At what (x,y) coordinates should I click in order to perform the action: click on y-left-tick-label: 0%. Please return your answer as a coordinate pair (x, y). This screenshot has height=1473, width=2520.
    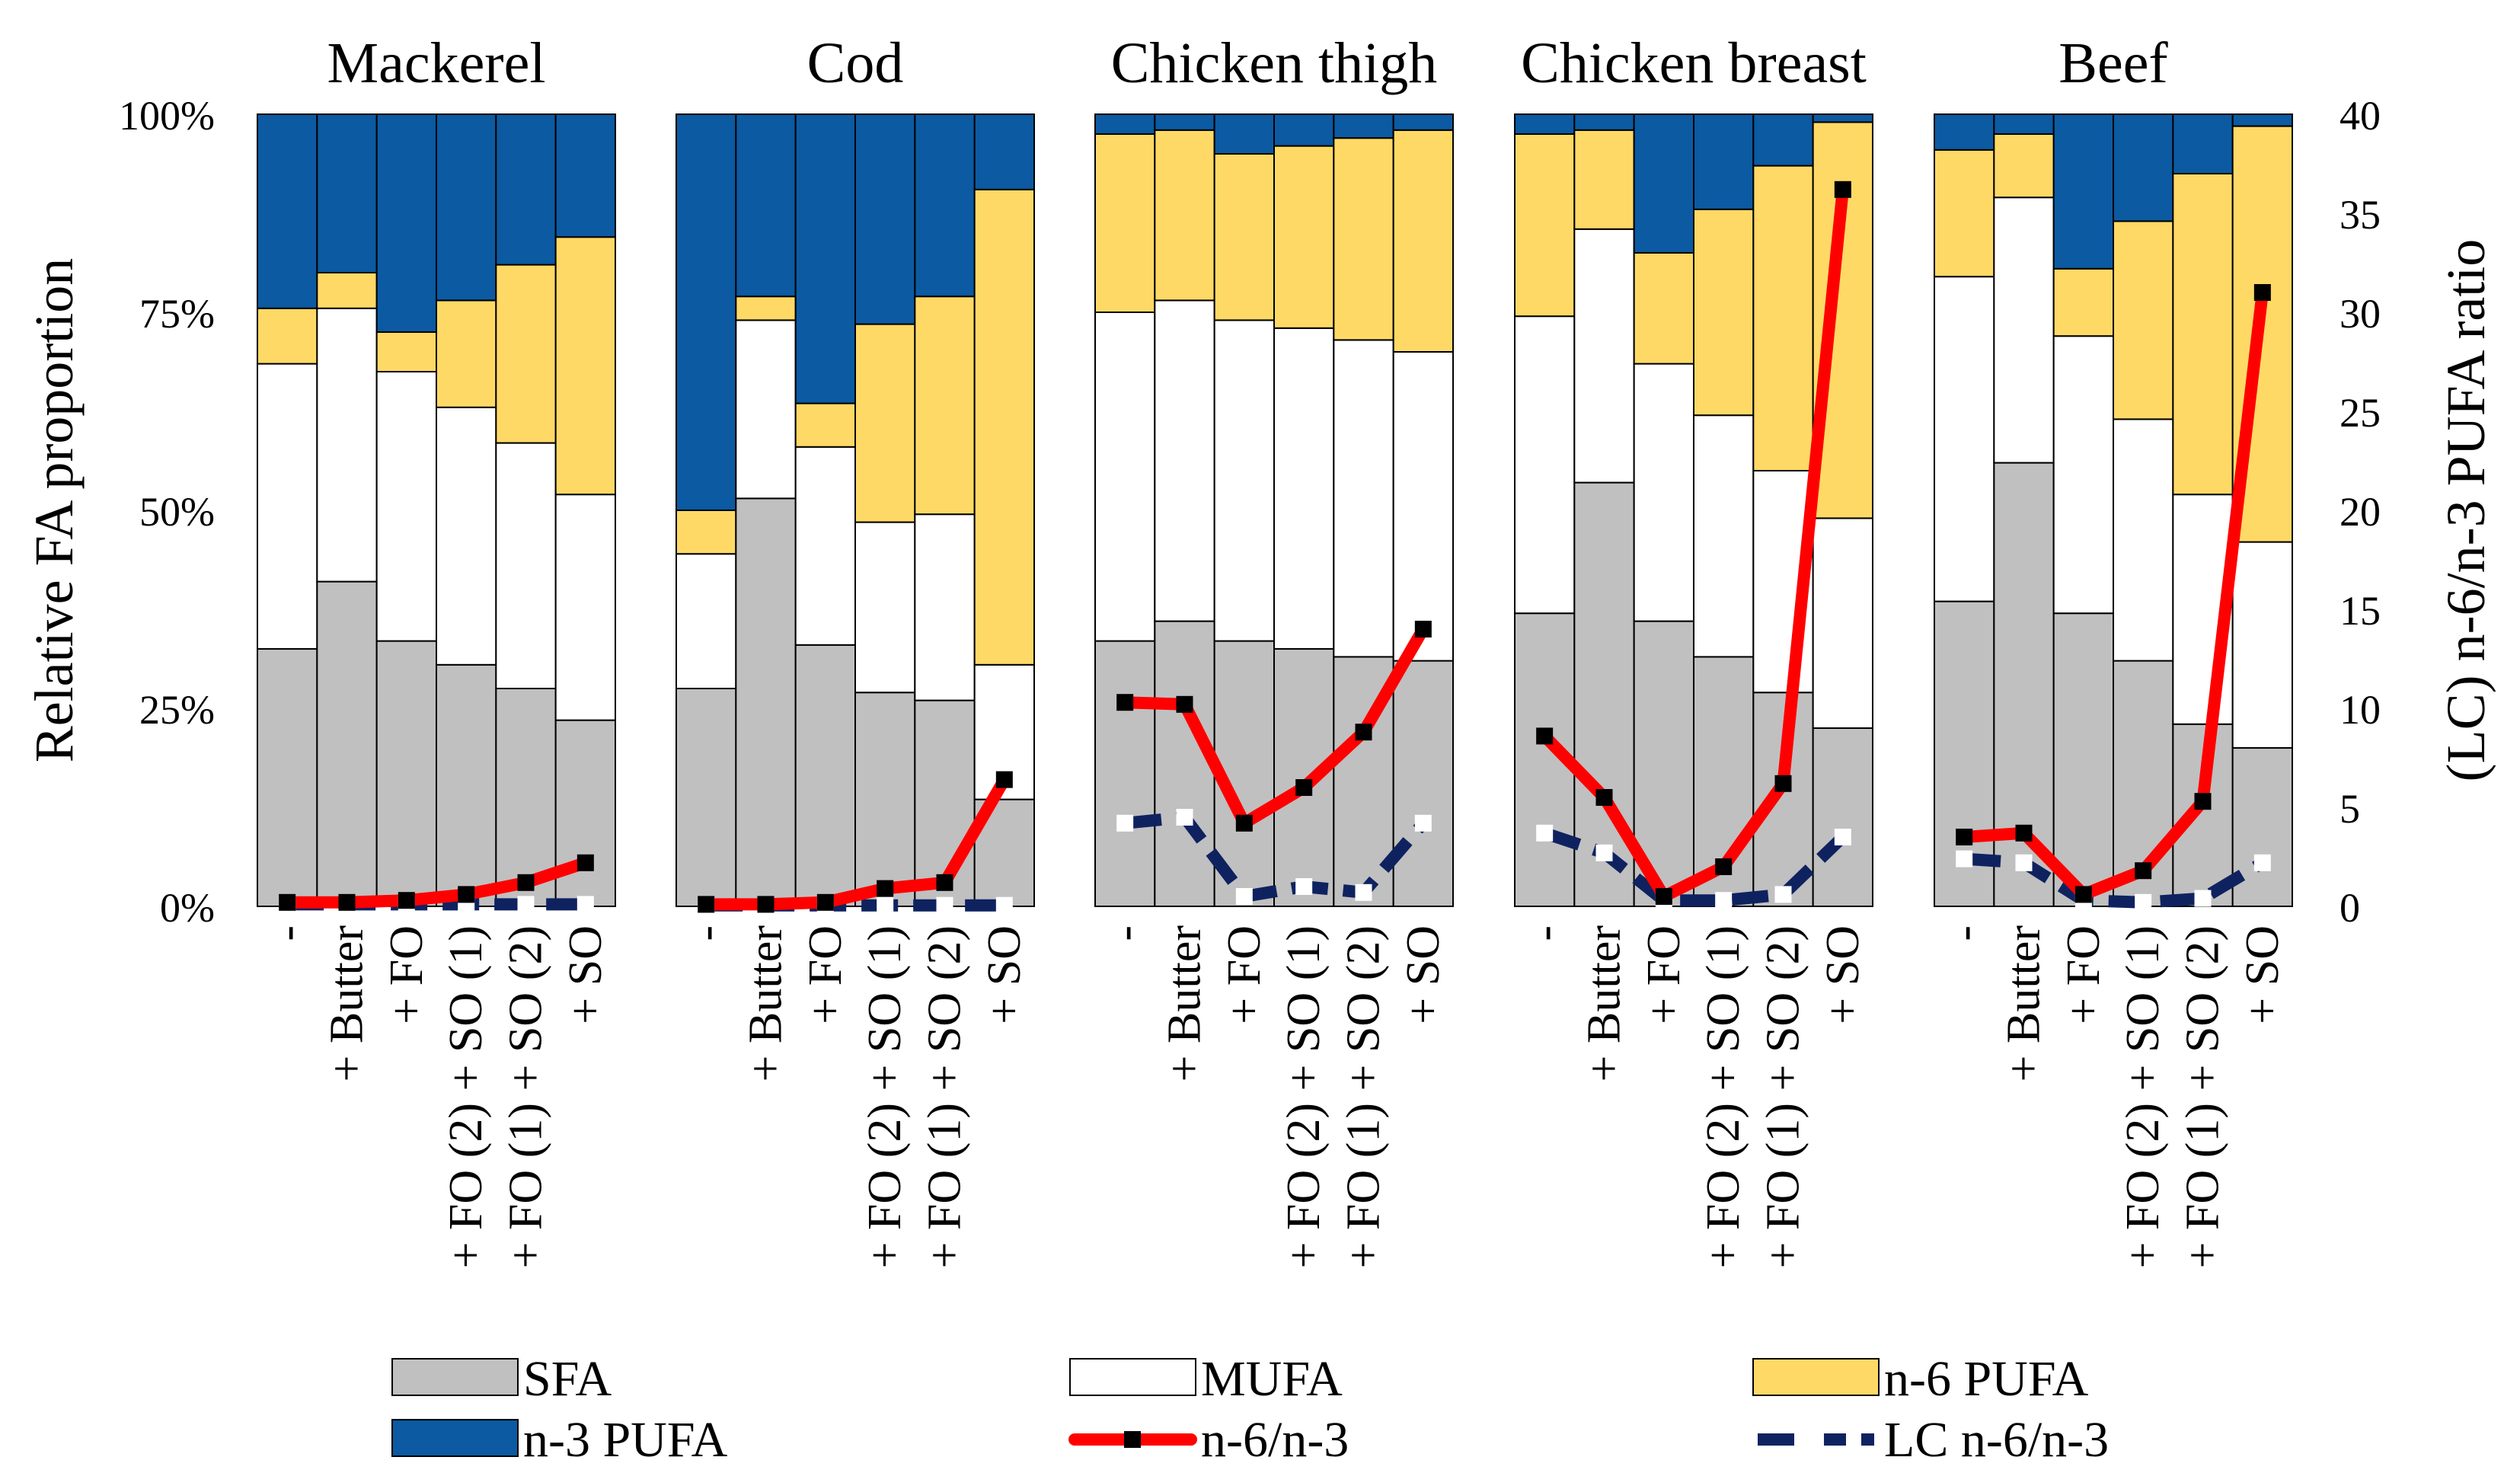
    Looking at the image, I should click on (187, 908).